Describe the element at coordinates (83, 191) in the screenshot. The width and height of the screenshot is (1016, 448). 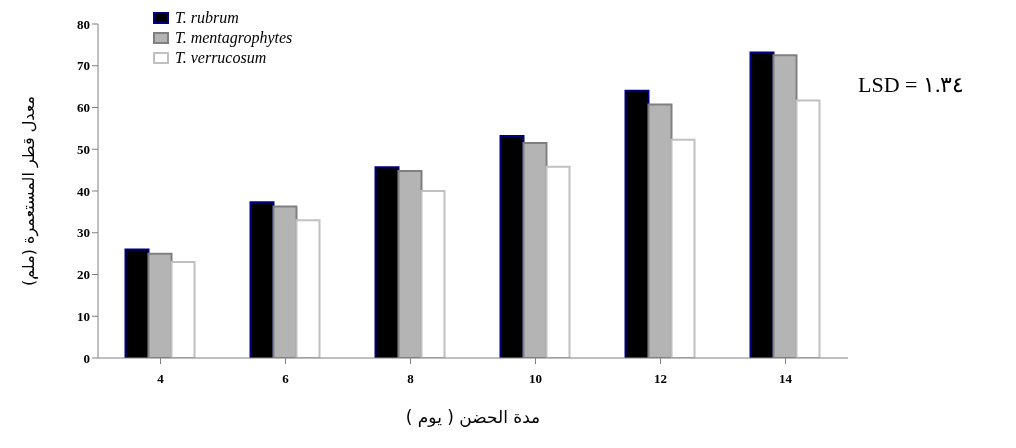
I see `y-tick-label: 40` at that location.